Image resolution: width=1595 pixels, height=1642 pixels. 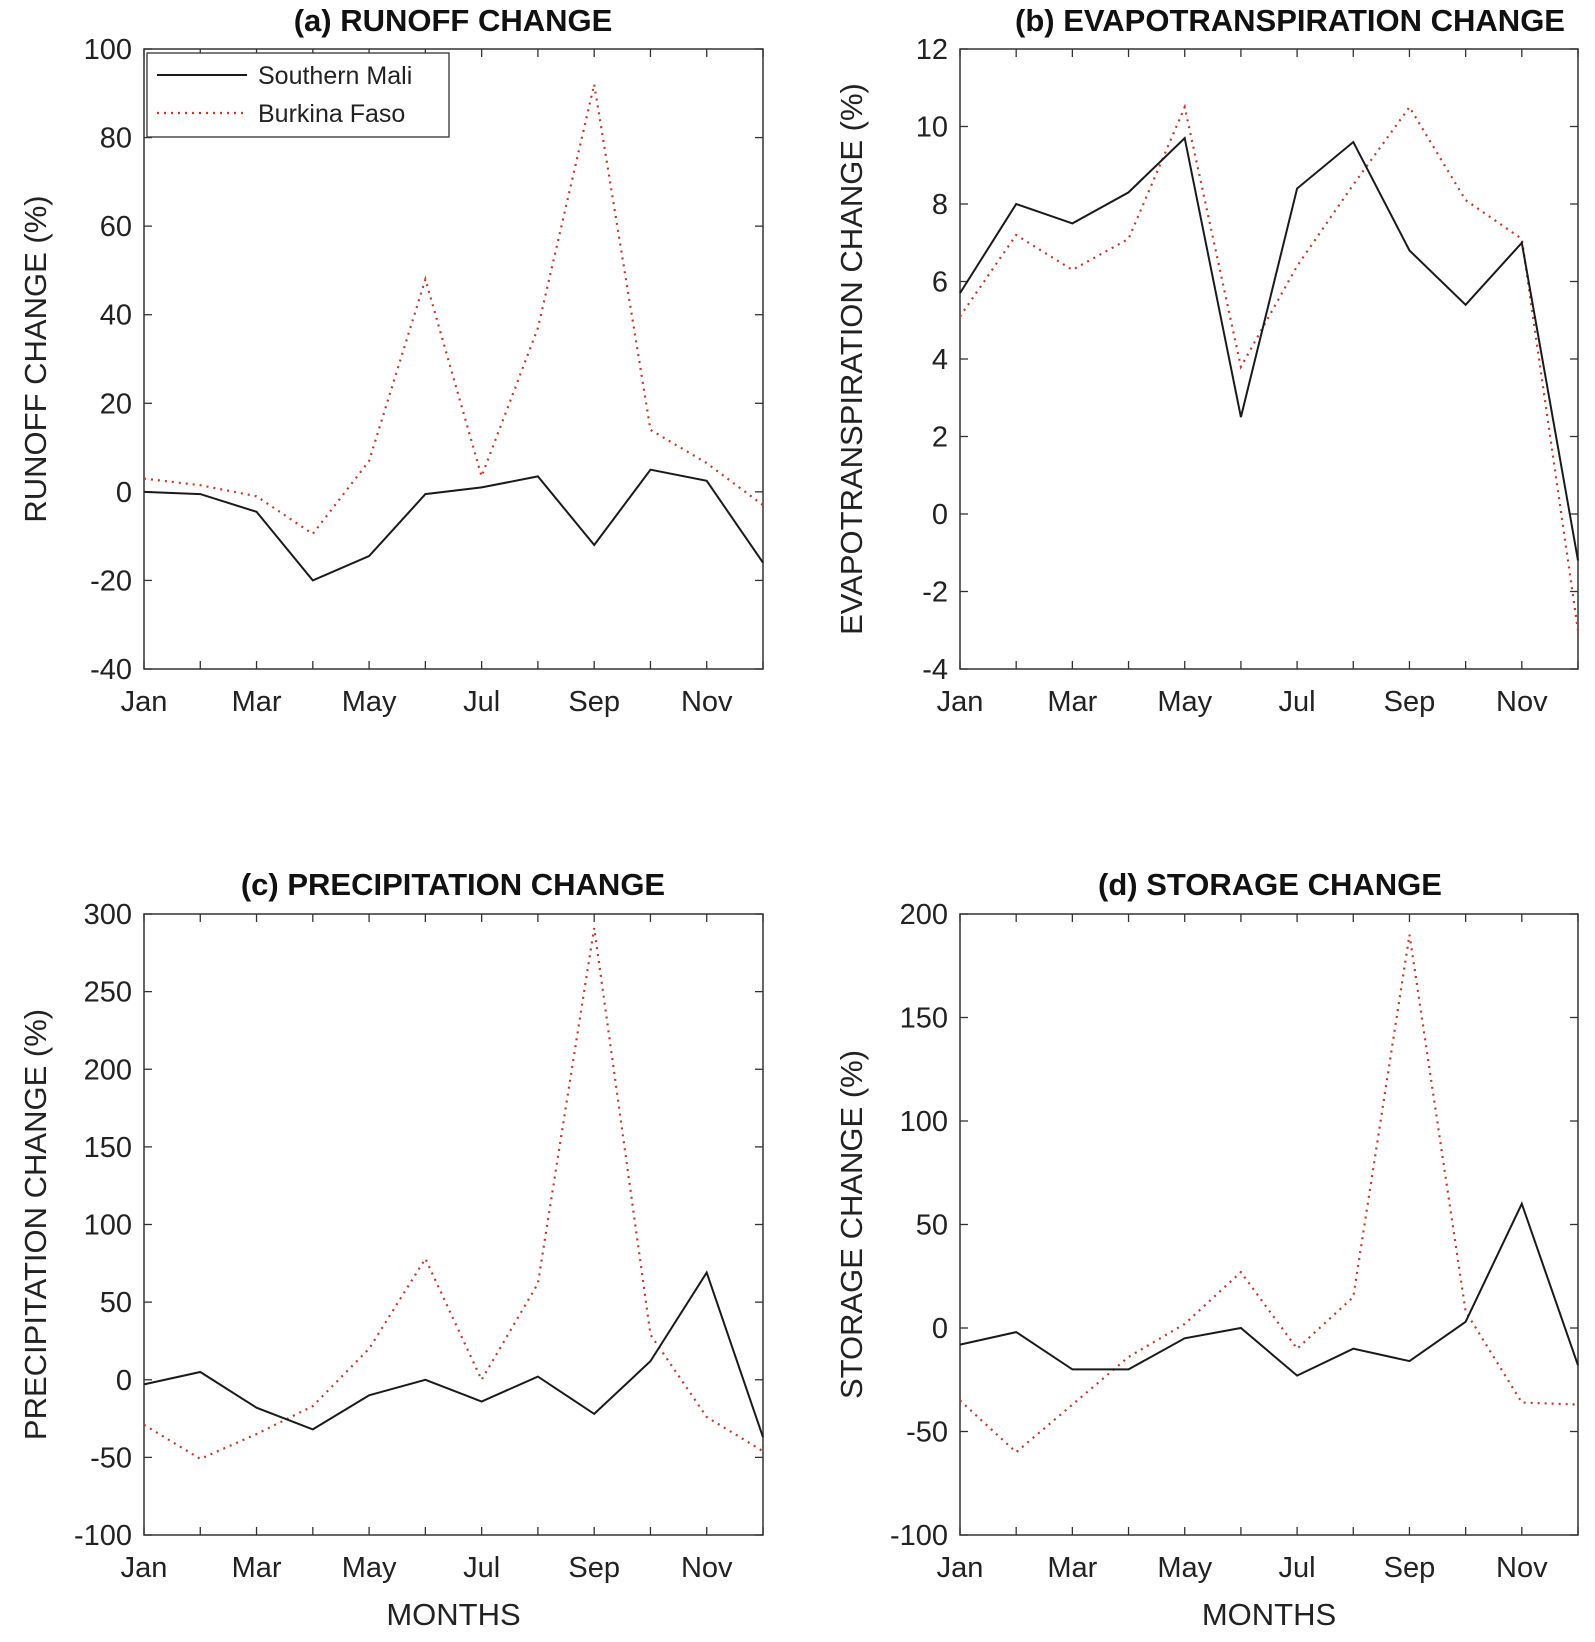 I want to click on y-tick-label: 8, so click(x=940, y=205).